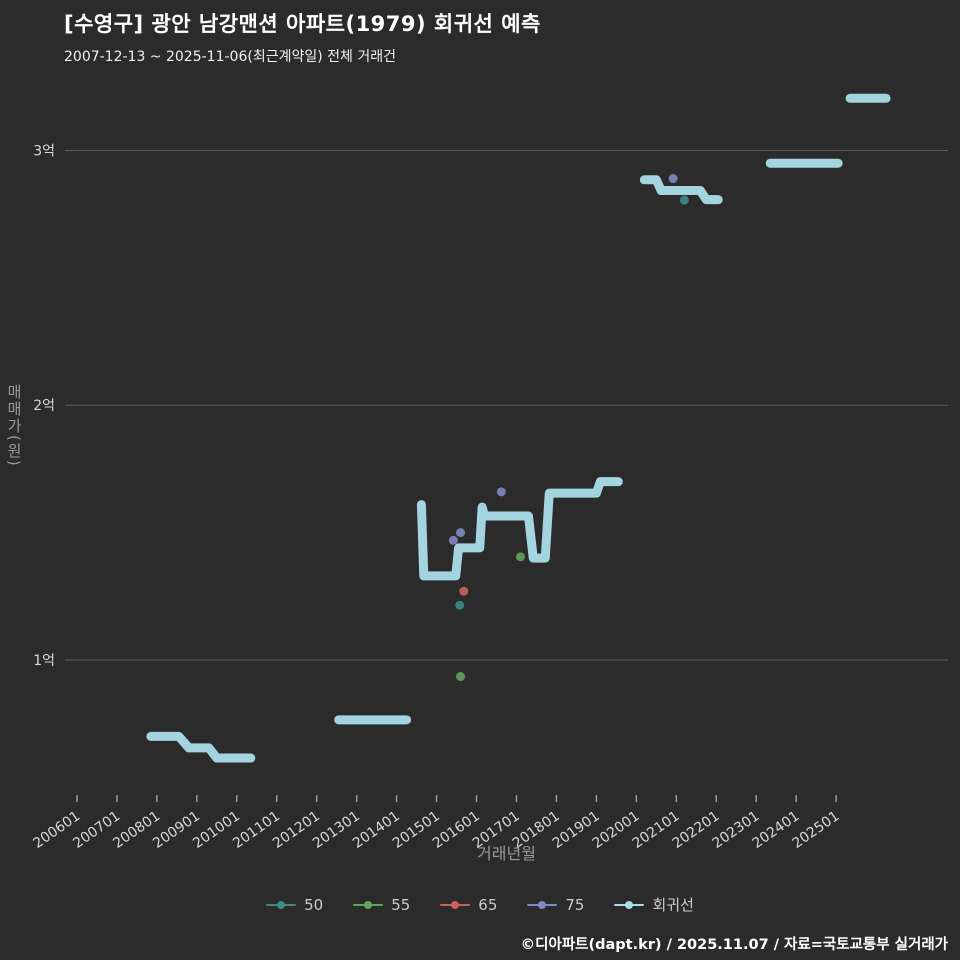  I want to click on legend-label: 65, so click(488, 904).